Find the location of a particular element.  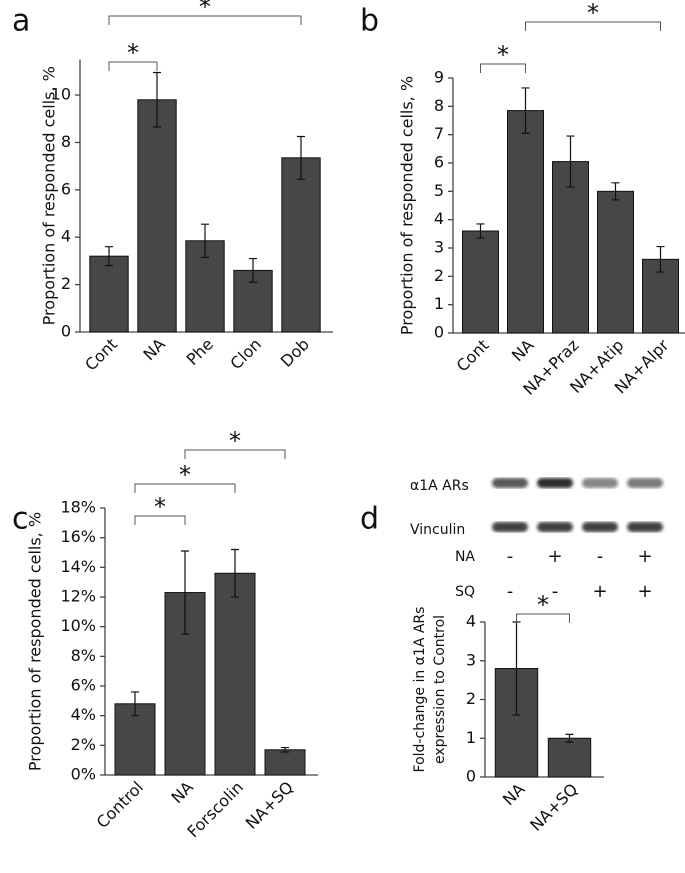

x-tick-label: Control is located at coordinates (120, 805).